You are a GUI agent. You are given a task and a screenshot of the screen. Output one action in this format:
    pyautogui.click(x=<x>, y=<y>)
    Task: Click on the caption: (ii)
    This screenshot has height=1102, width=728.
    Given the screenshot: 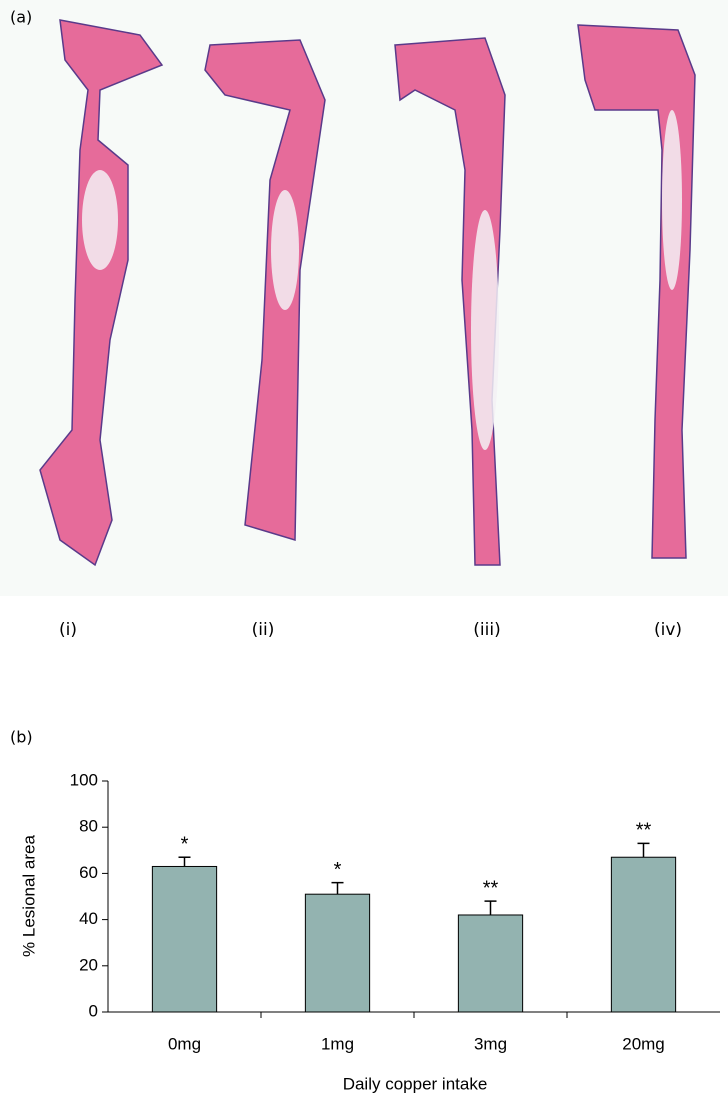 What is the action you would take?
    pyautogui.click(x=263, y=630)
    